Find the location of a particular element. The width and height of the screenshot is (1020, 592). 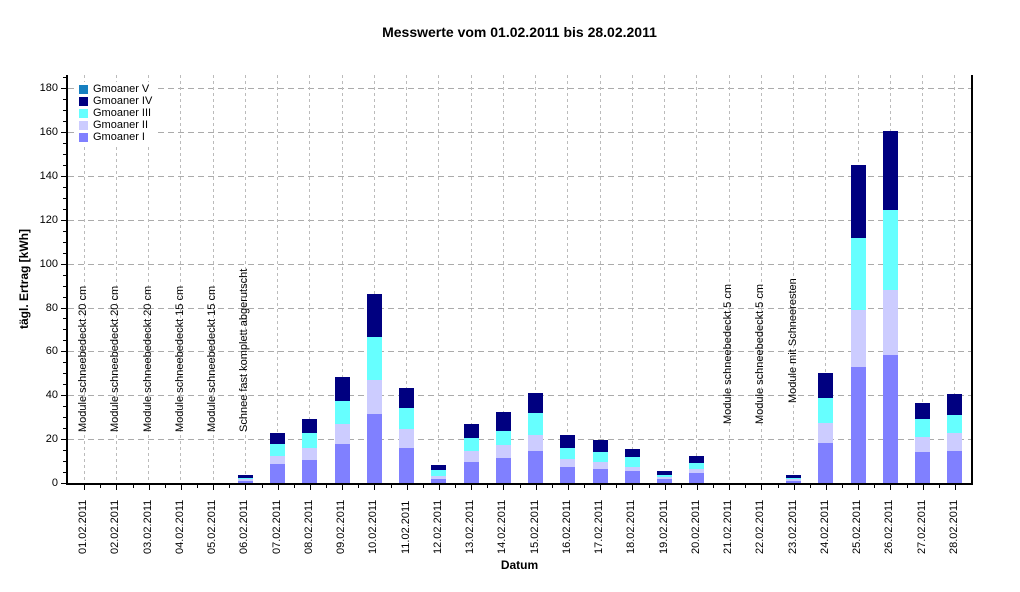

x-tick-label: 26.02.2011 is located at coordinates (889, 526).